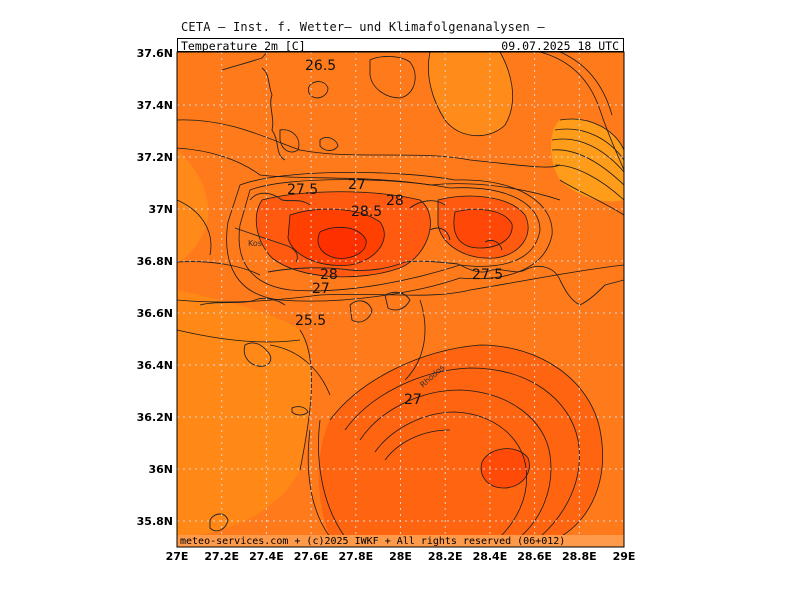 This screenshot has width=800, height=600. Describe the element at coordinates (342, 243) in the screenshot. I see `hot-core-kos` at that location.